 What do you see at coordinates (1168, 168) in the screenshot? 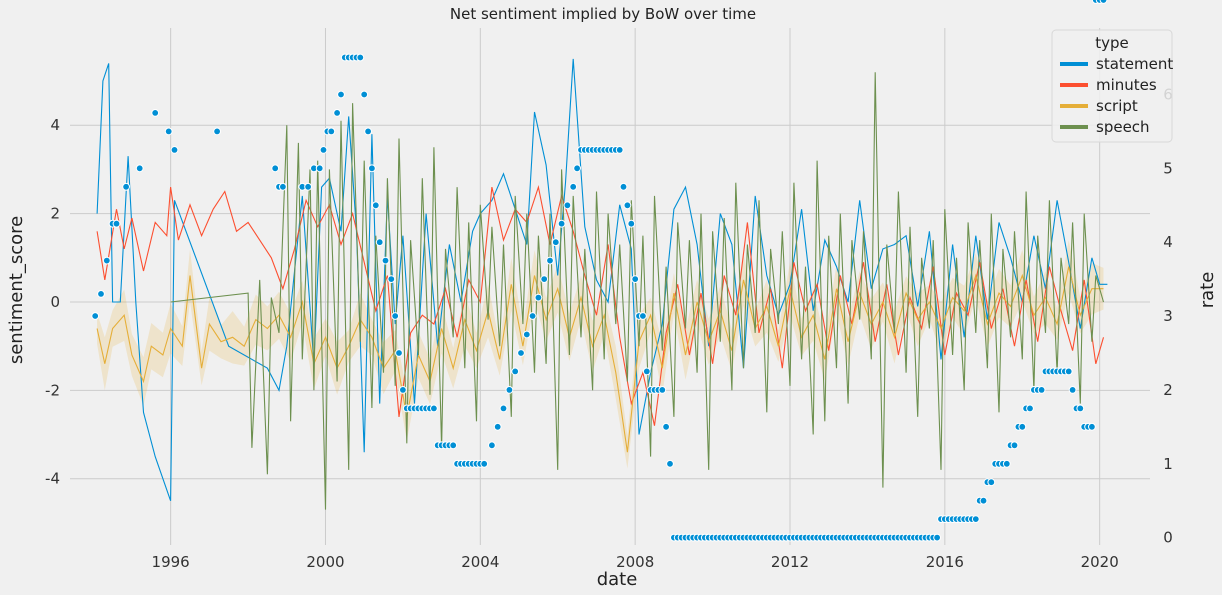
I see `y2-tick-label: 5` at bounding box center [1168, 168].